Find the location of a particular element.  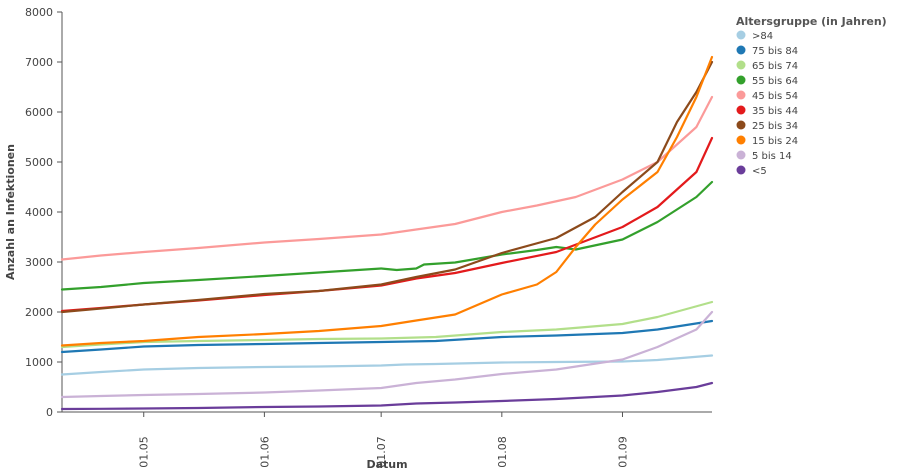

y-tick-label: 0 is located at coordinates (49, 412).